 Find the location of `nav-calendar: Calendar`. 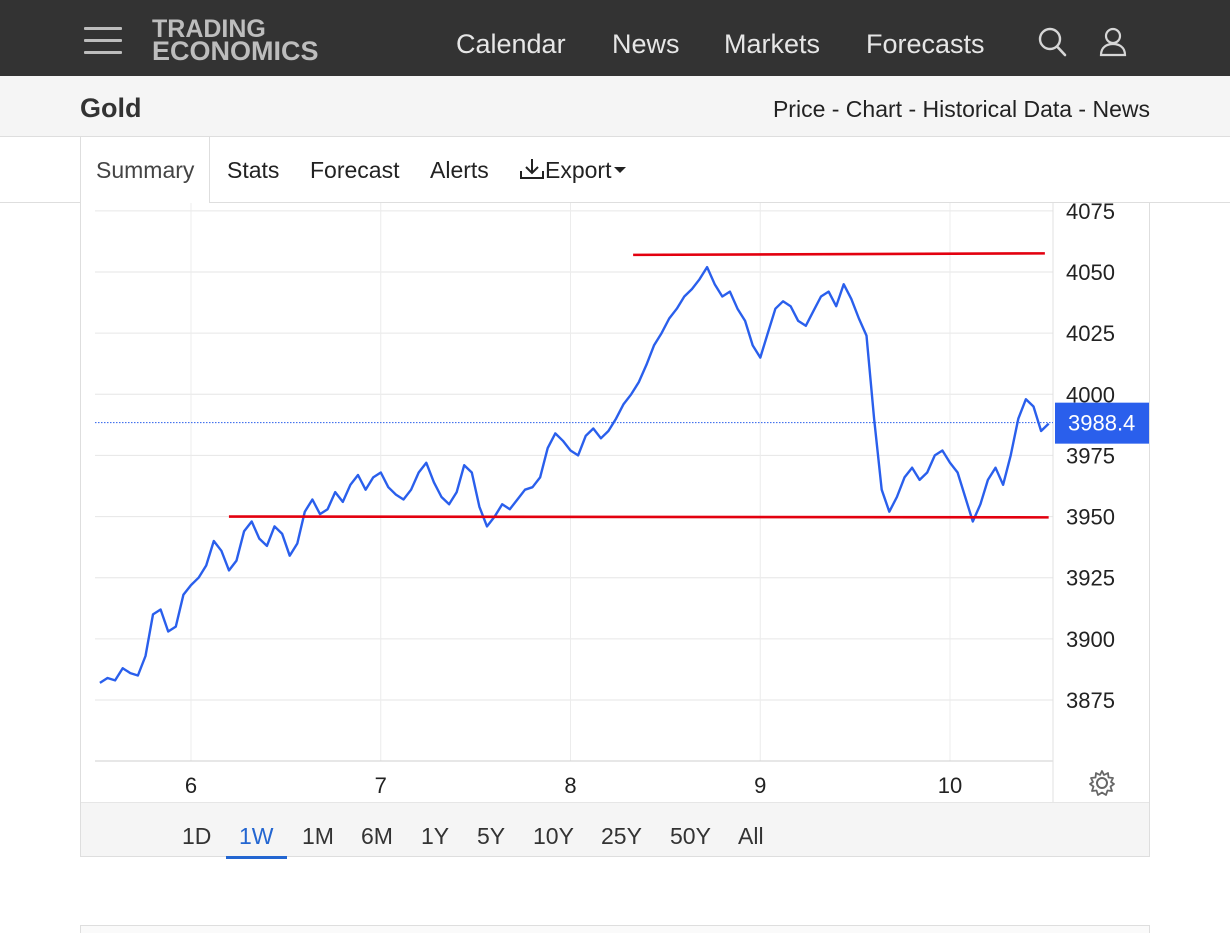

nav-calendar: Calendar is located at coordinates (511, 44).